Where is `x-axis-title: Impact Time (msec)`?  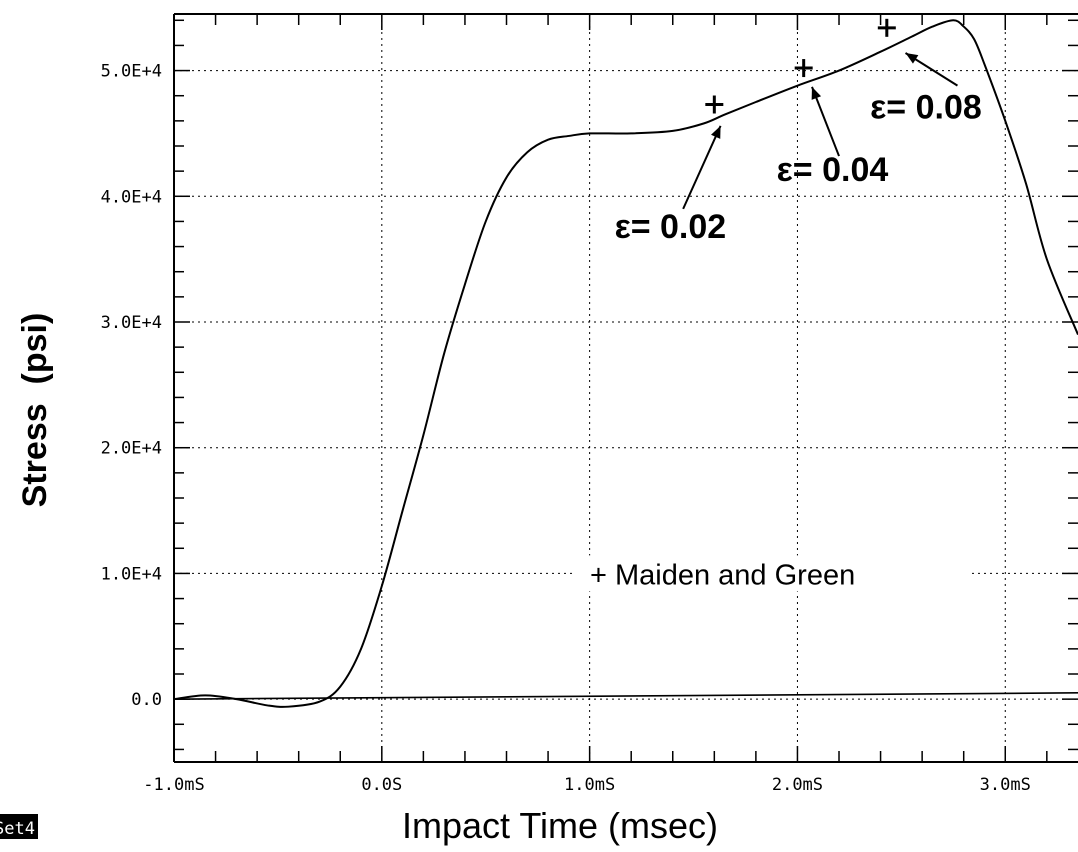
x-axis-title: Impact Time (msec) is located at coordinates (560, 825).